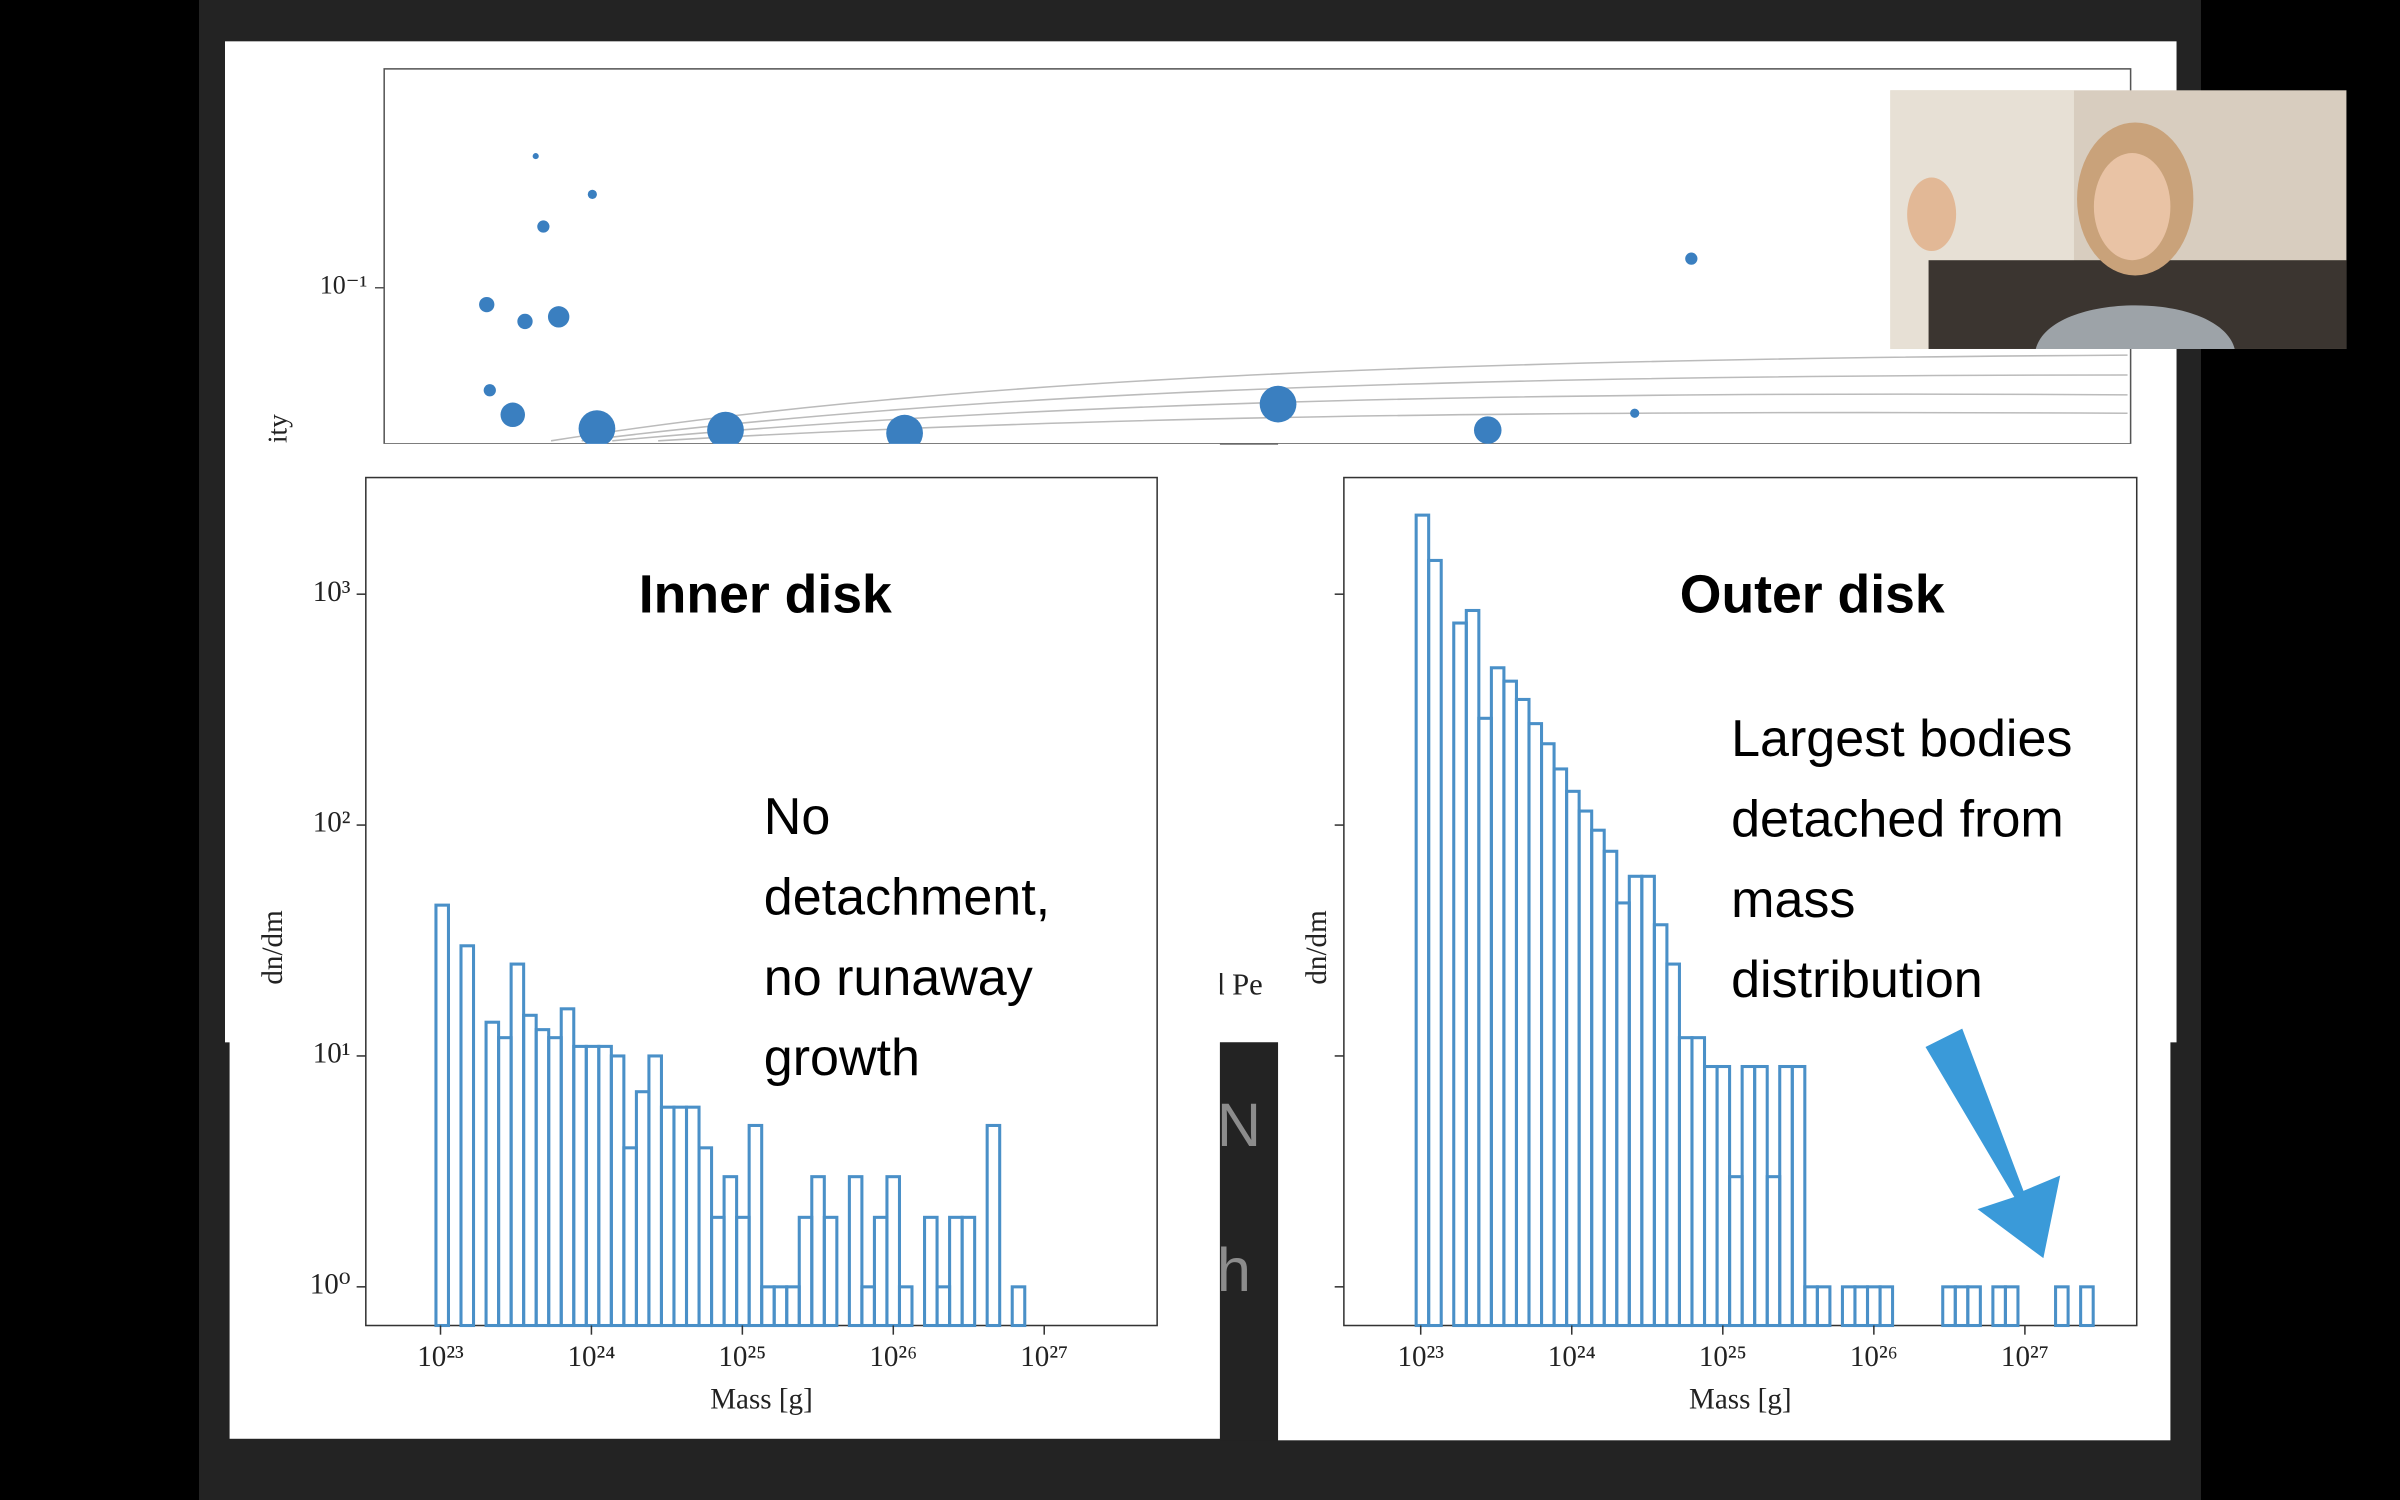  I want to click on annotation: distribution, so click(1857, 980).